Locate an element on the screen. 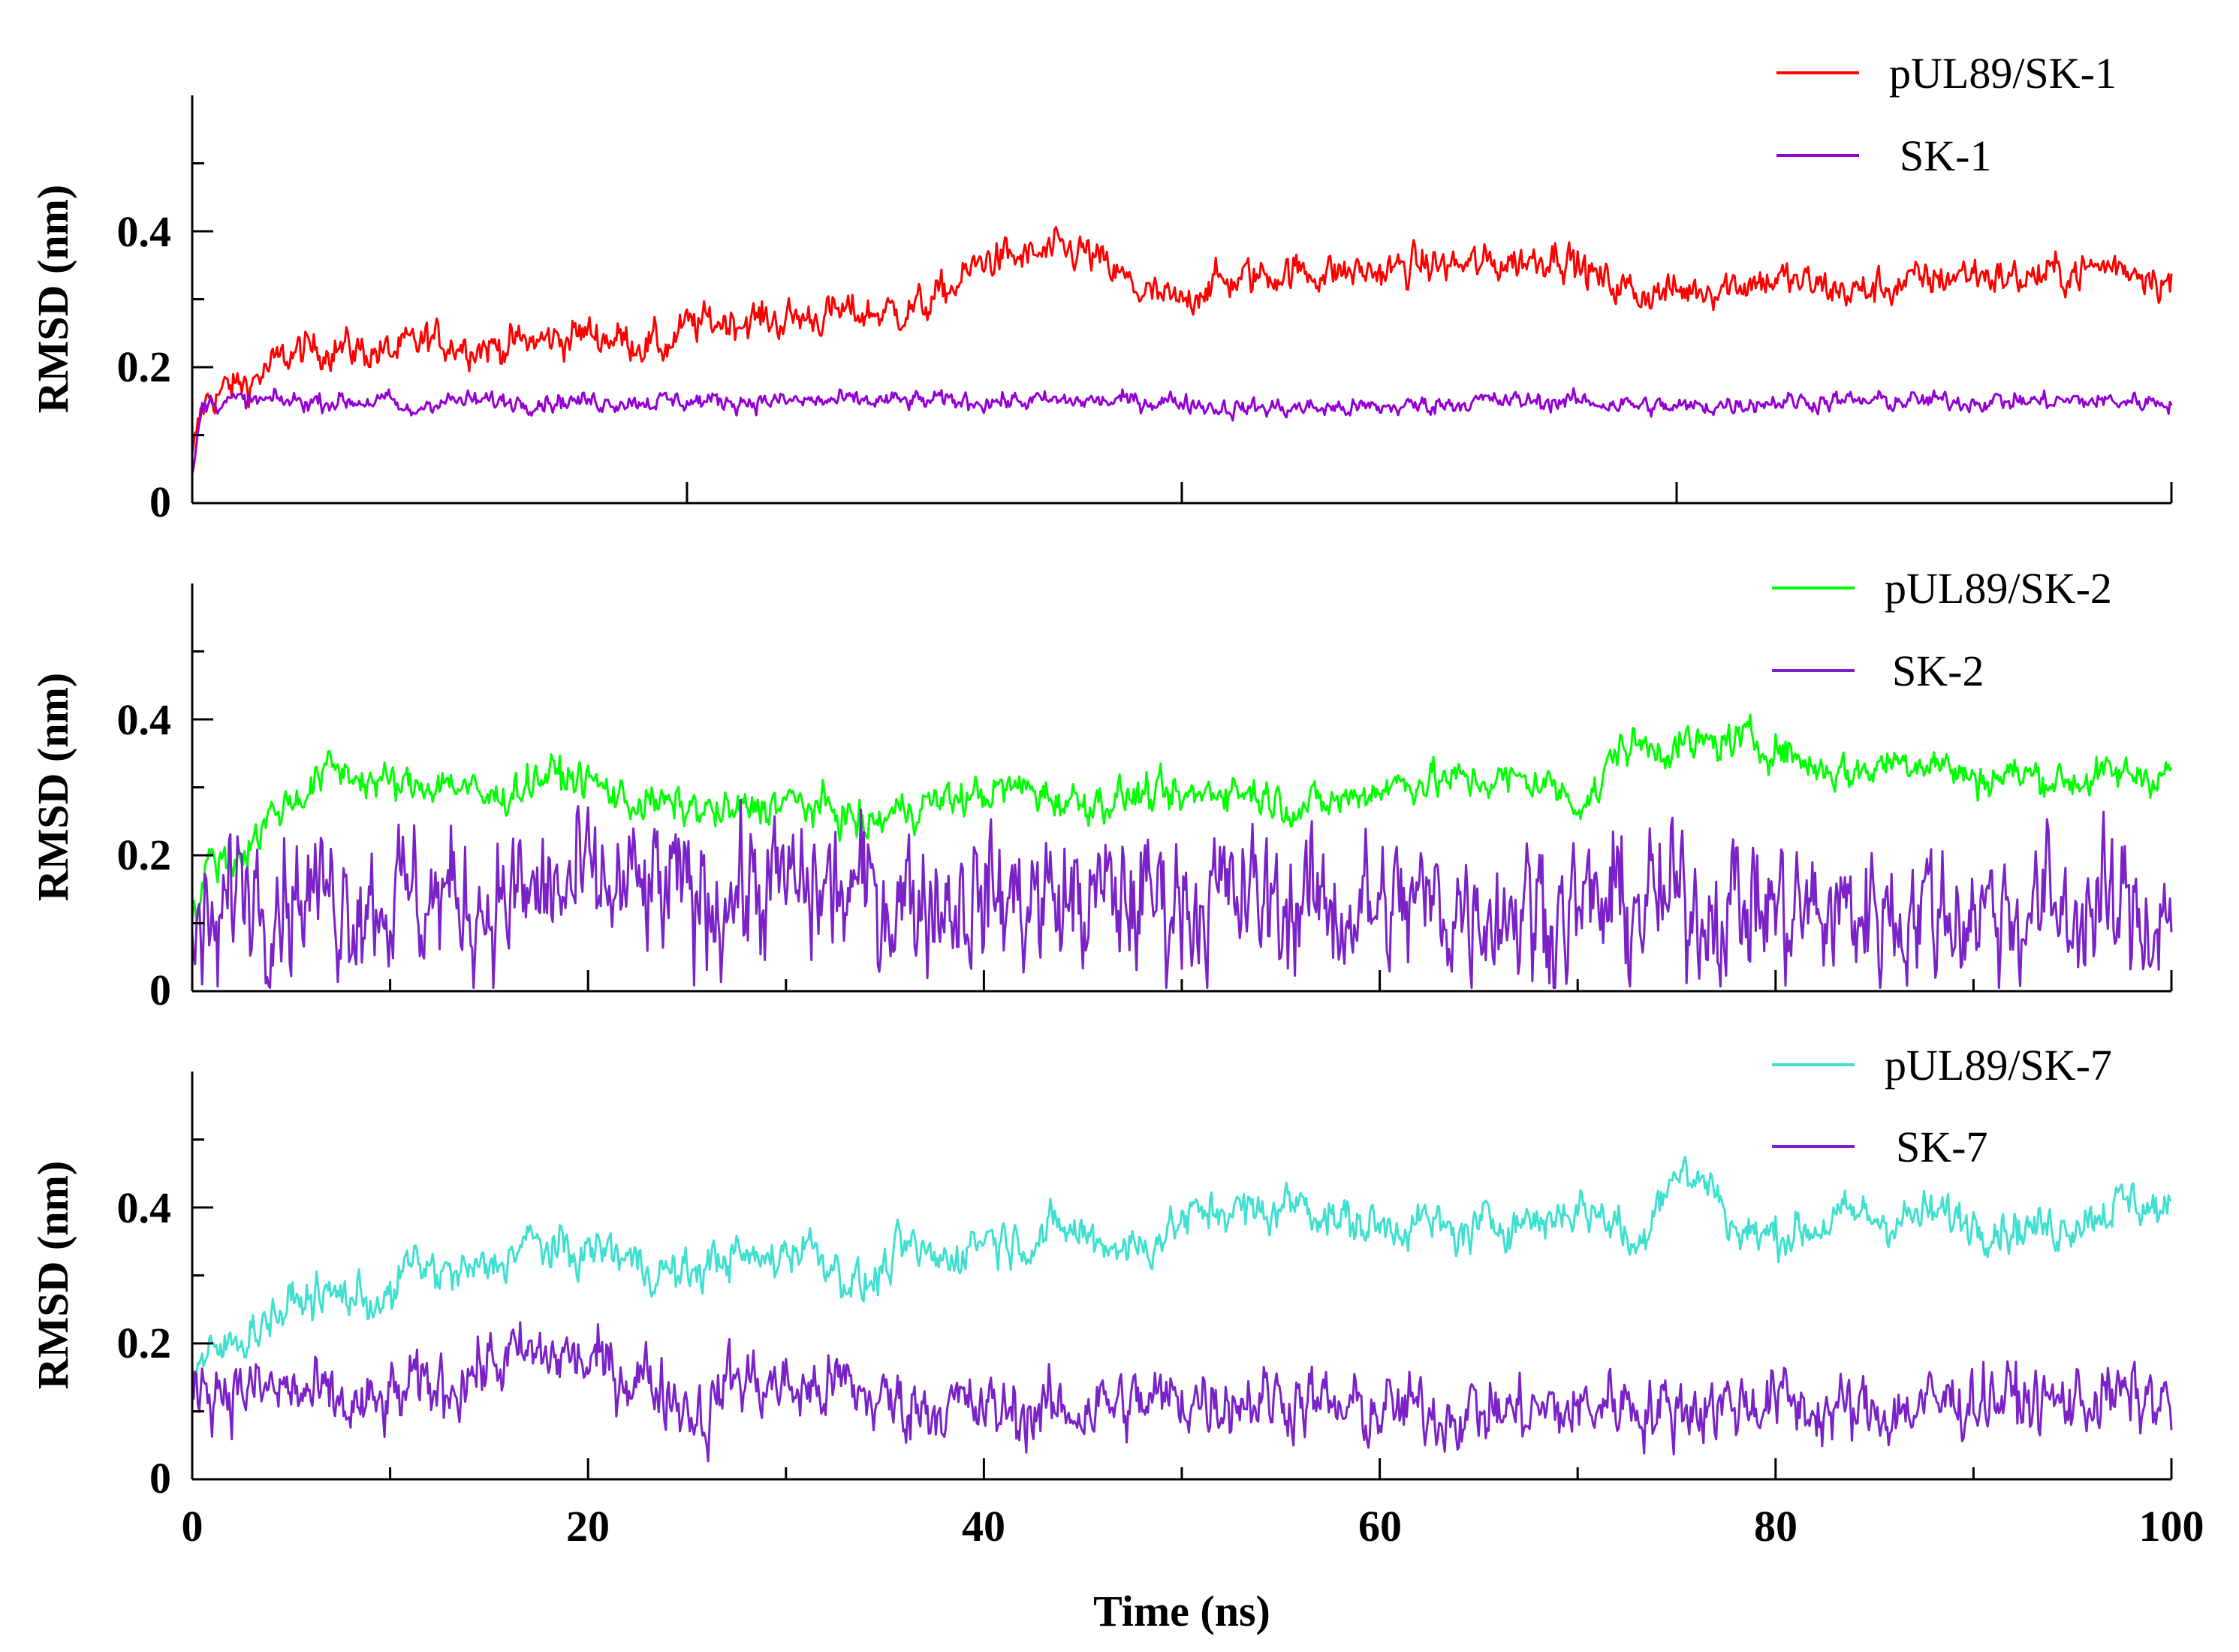 The image size is (2239, 1652). x-tick-label: 40 is located at coordinates (983, 1526).